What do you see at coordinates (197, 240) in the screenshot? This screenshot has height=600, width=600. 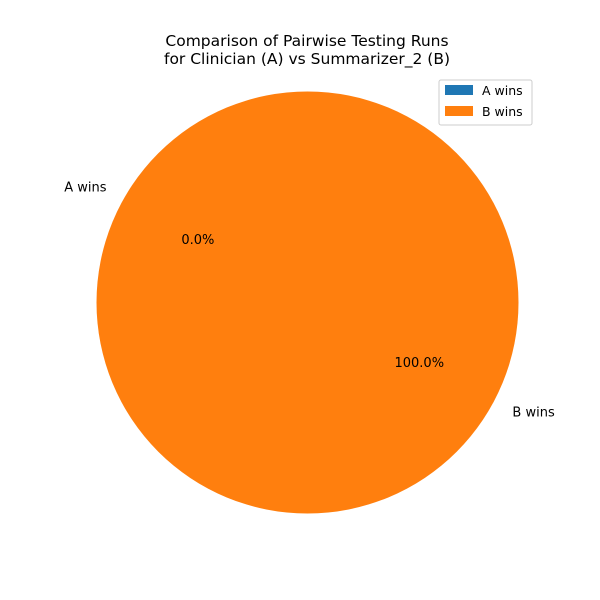 I see `percent-label-a-wins: 0.0%` at bounding box center [197, 240].